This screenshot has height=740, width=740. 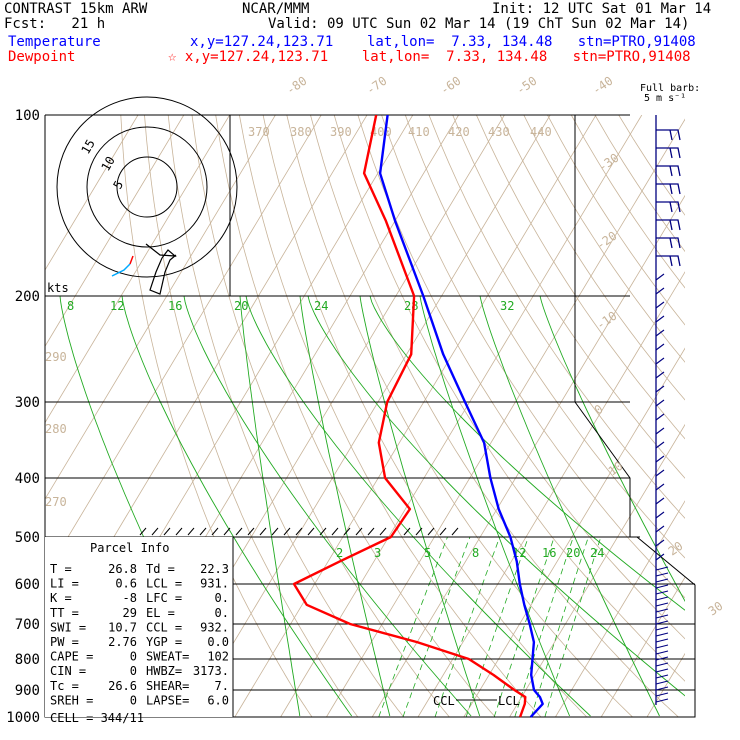 I want to click on parcel-key: CIN =, so click(x=68, y=671).